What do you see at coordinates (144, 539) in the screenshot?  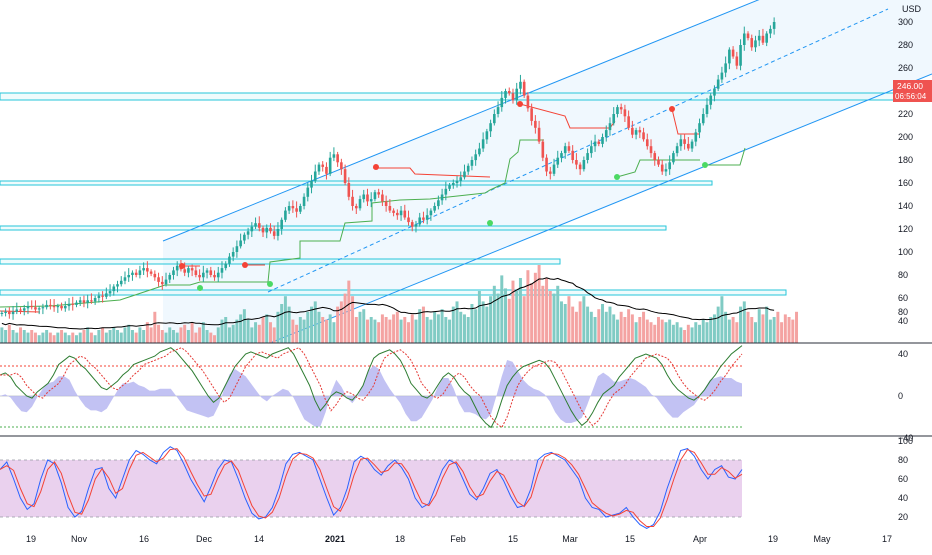 I see `time-tick-label: 16` at bounding box center [144, 539].